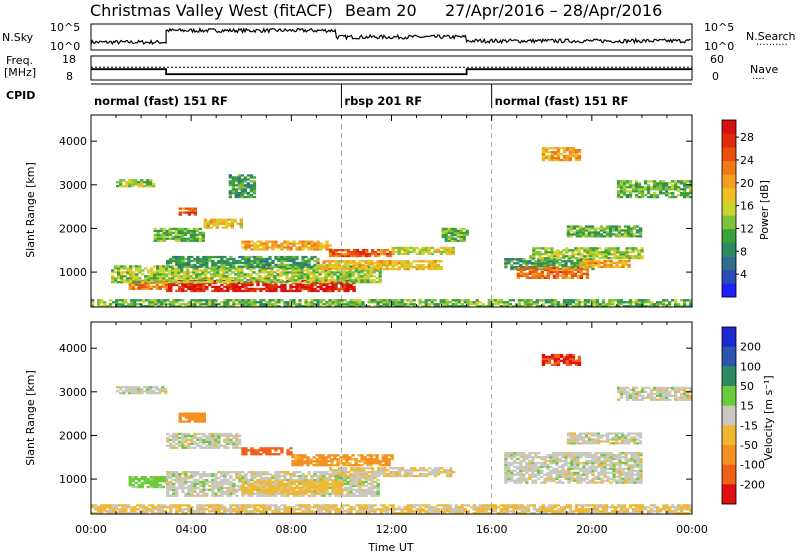 The width and height of the screenshot is (800, 558). I want to click on freq-label-line2: [MHz], so click(20, 72).